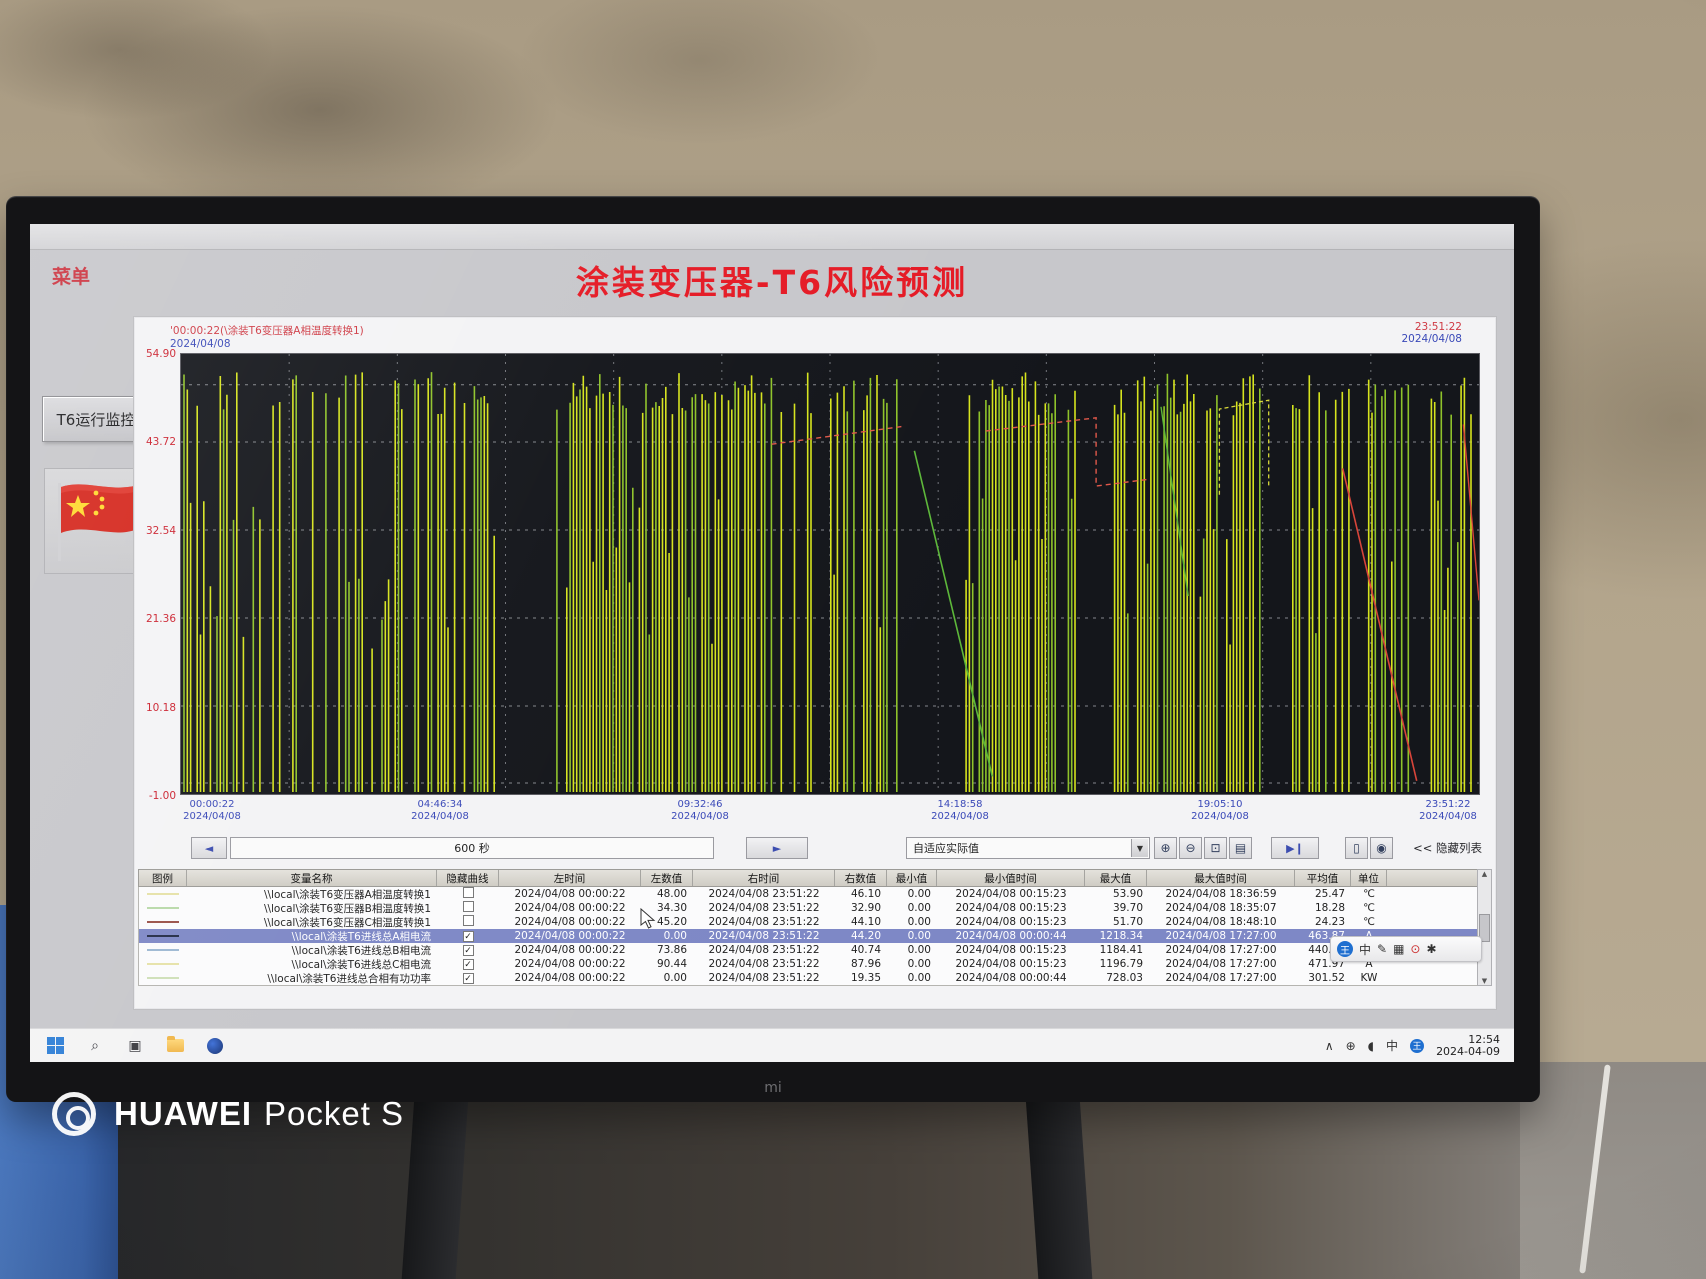  Describe the element at coordinates (1116, 878) in the screenshot. I see `table-header-cell: 最大值` at that location.